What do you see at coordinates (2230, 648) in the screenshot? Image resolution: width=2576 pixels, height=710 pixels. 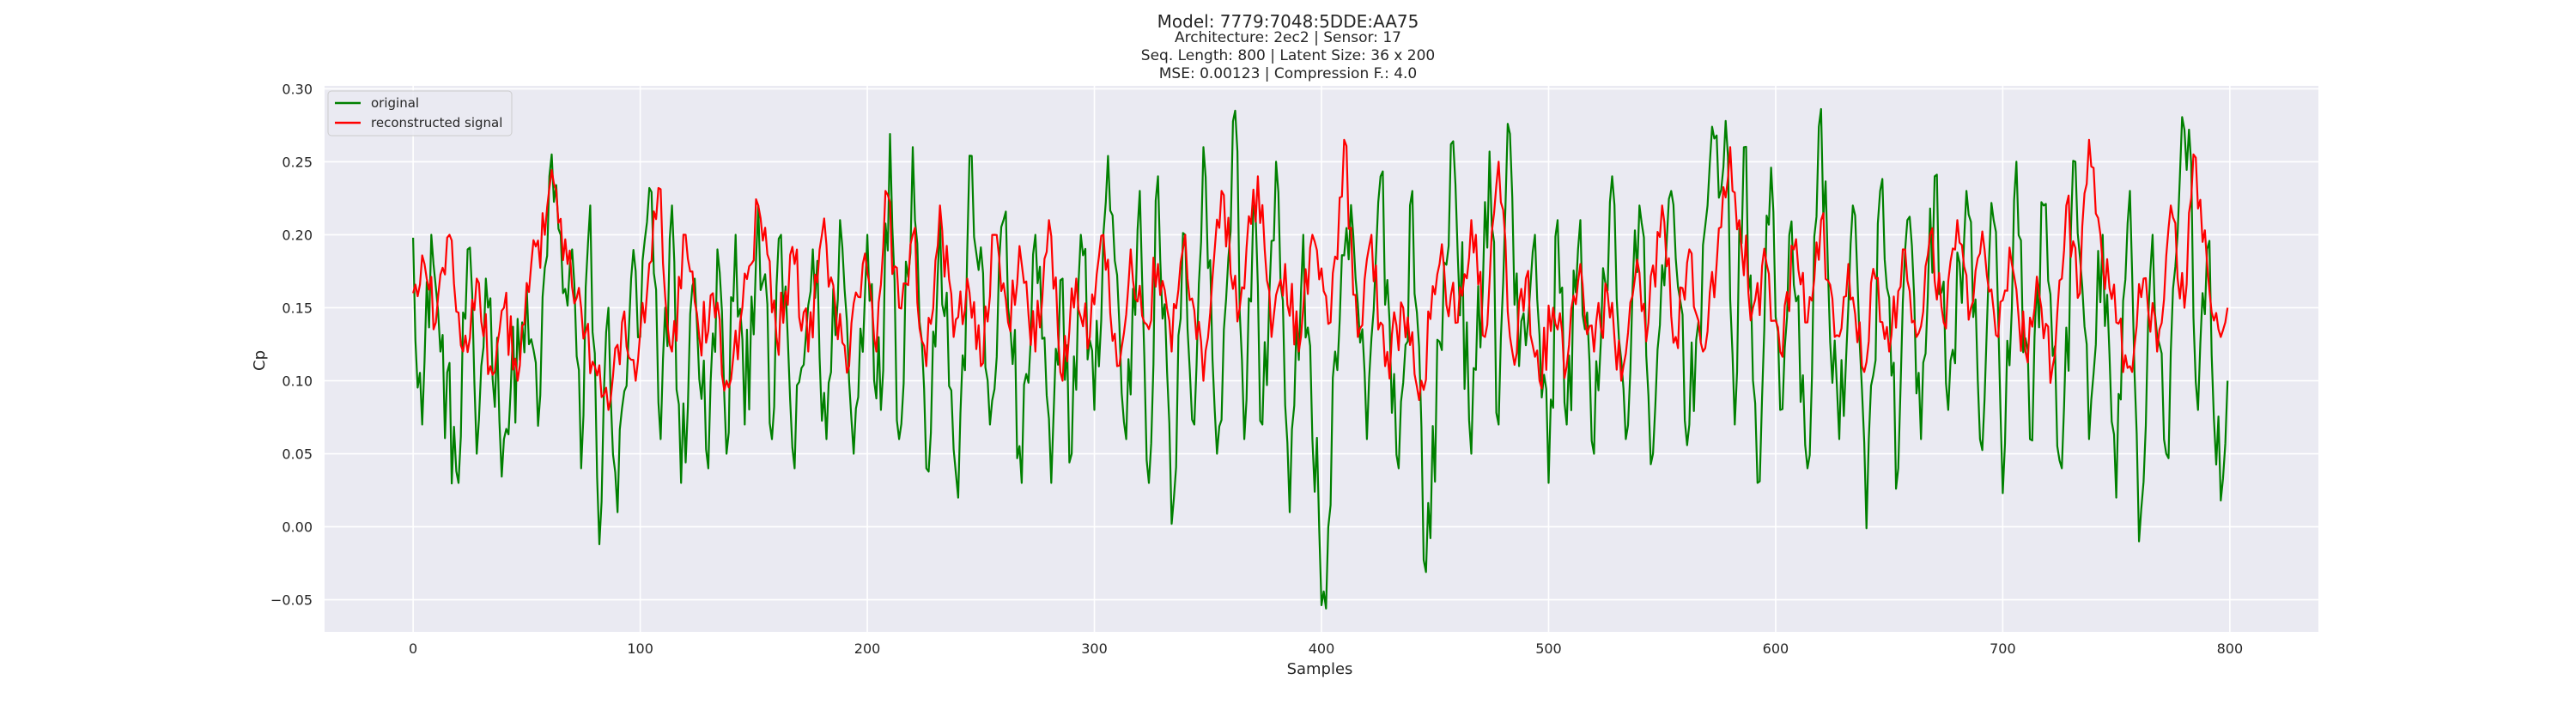 I see `x-tick-label: 800` at bounding box center [2230, 648].